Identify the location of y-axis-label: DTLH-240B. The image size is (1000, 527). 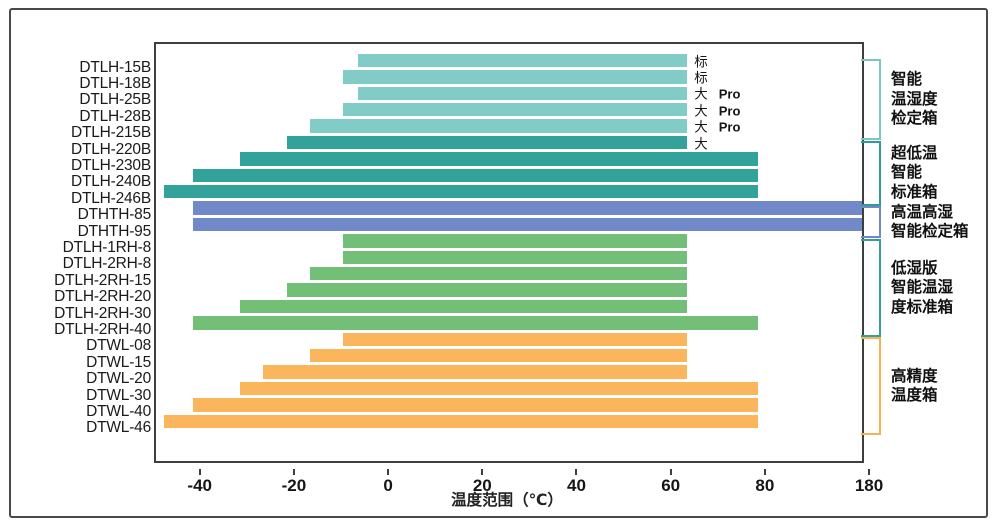
(110, 182).